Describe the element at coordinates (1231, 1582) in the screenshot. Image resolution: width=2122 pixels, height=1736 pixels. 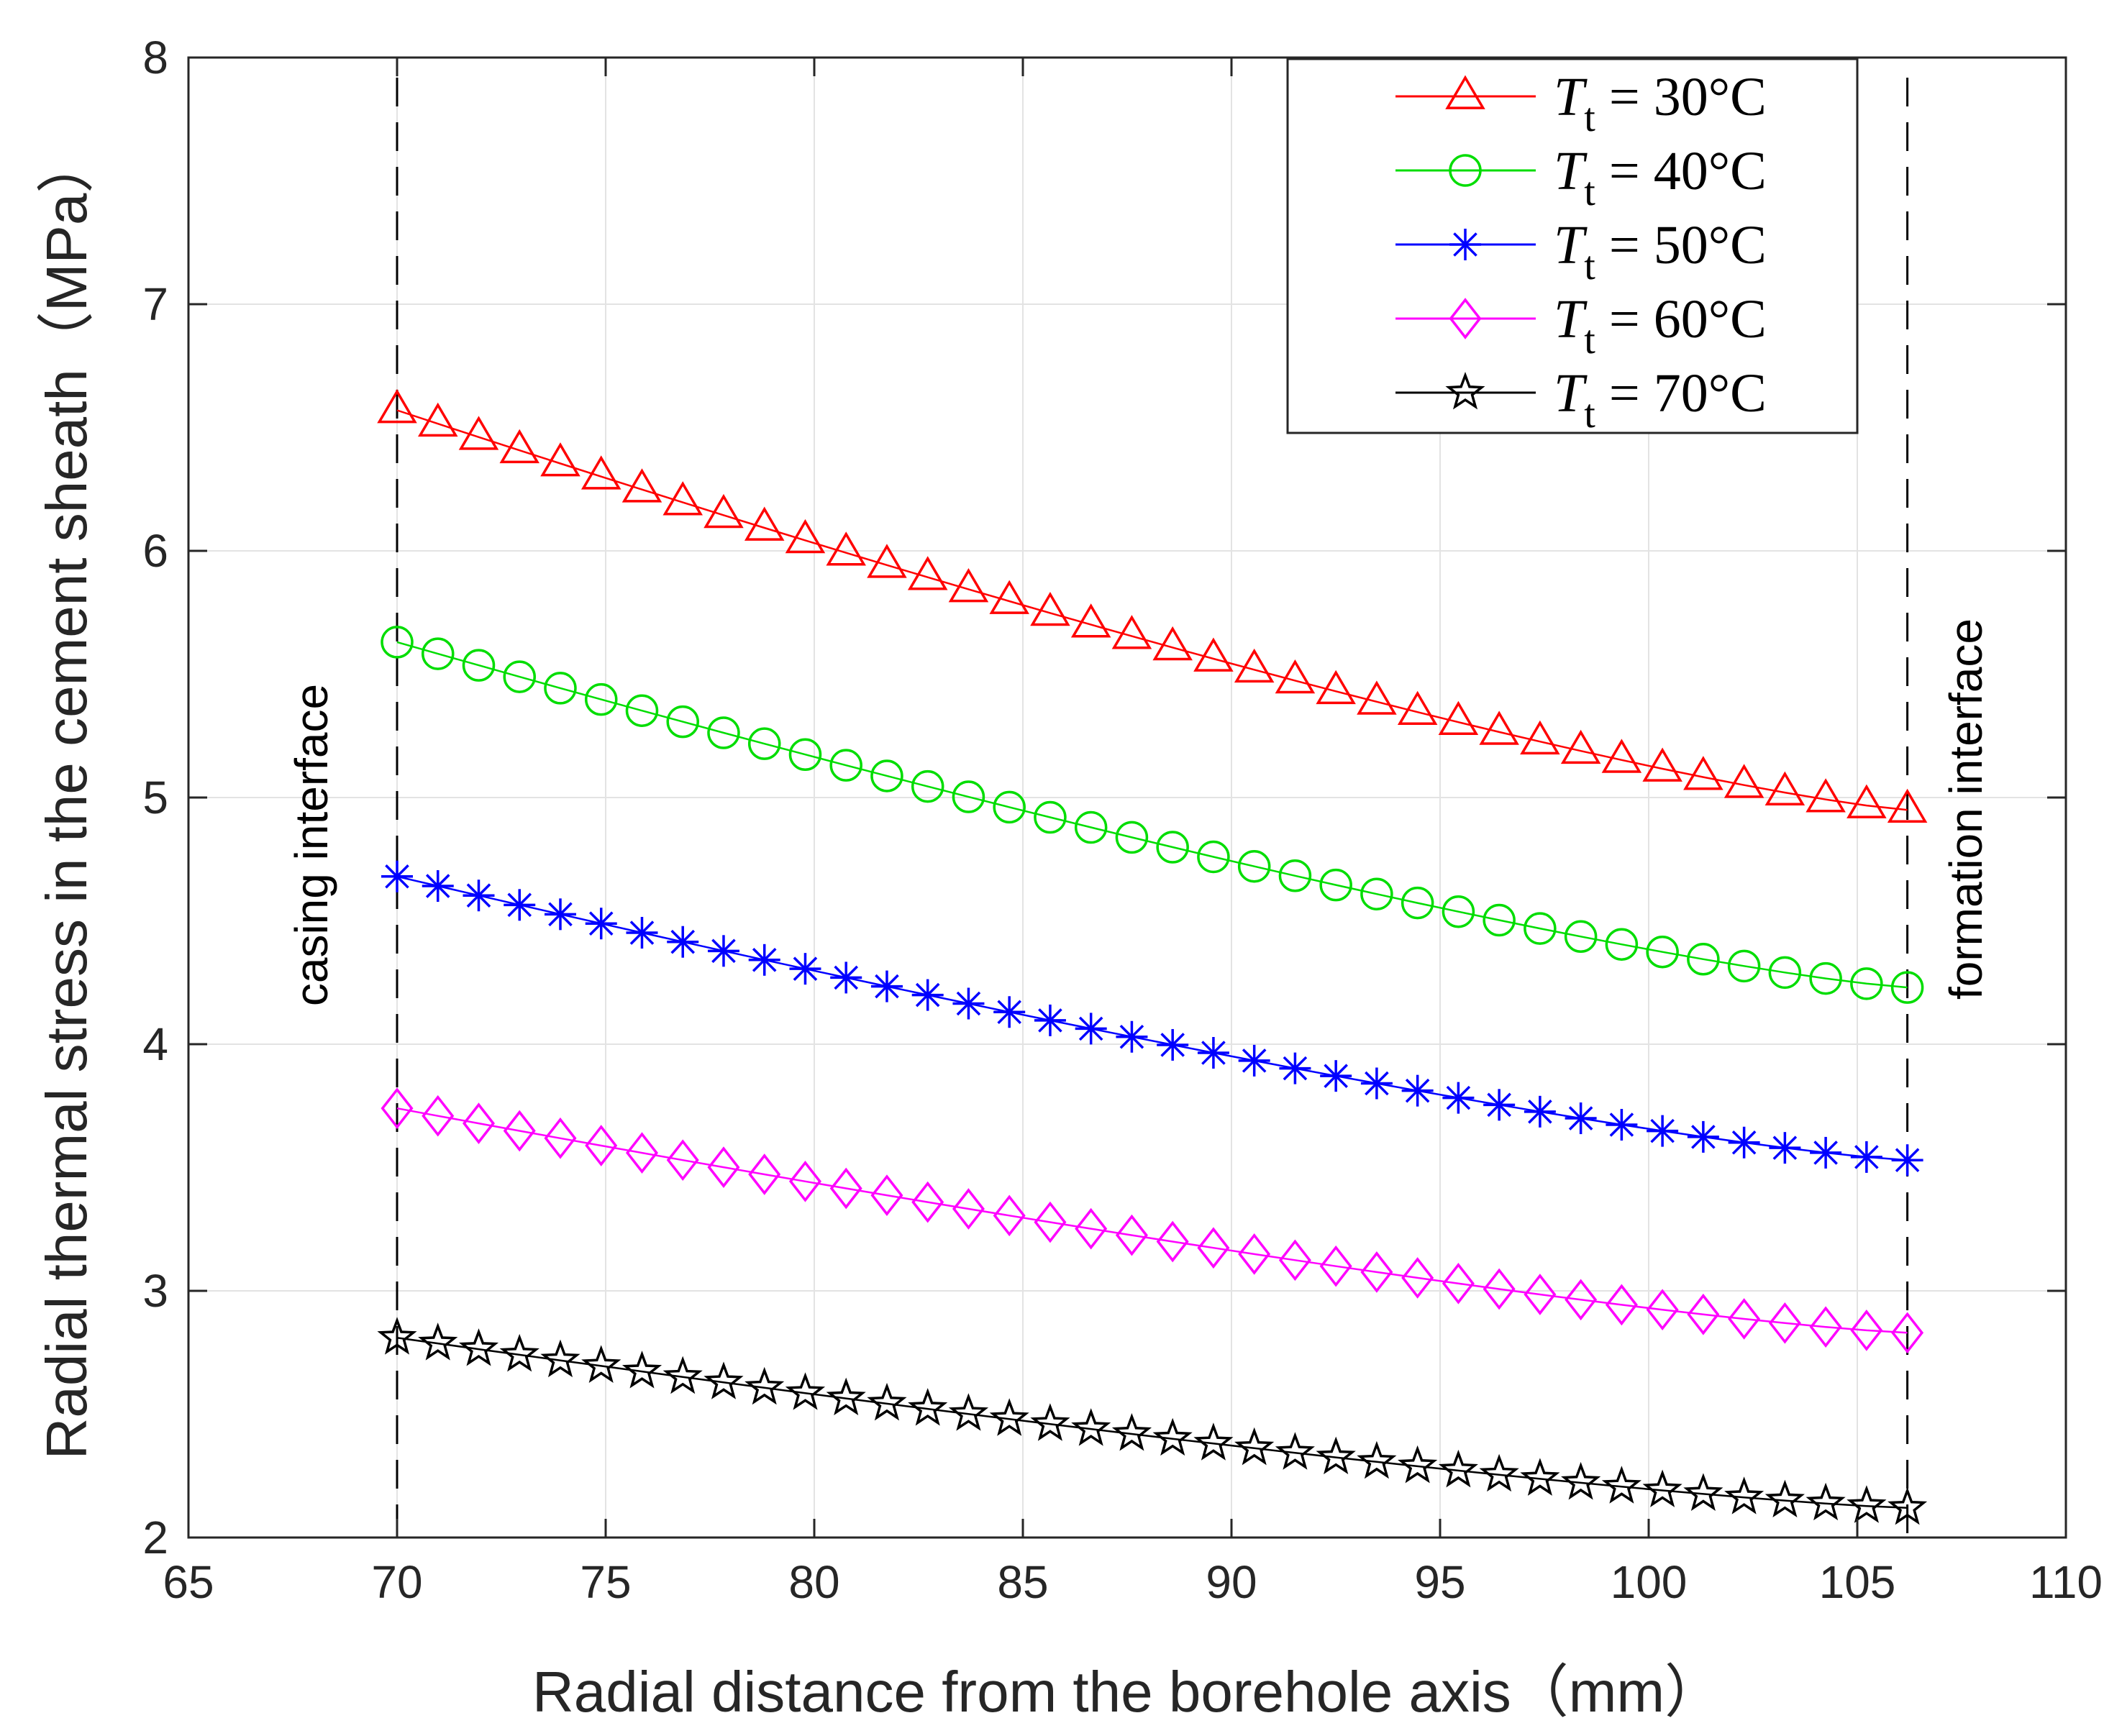
I see `x-tick-label: 90` at that location.